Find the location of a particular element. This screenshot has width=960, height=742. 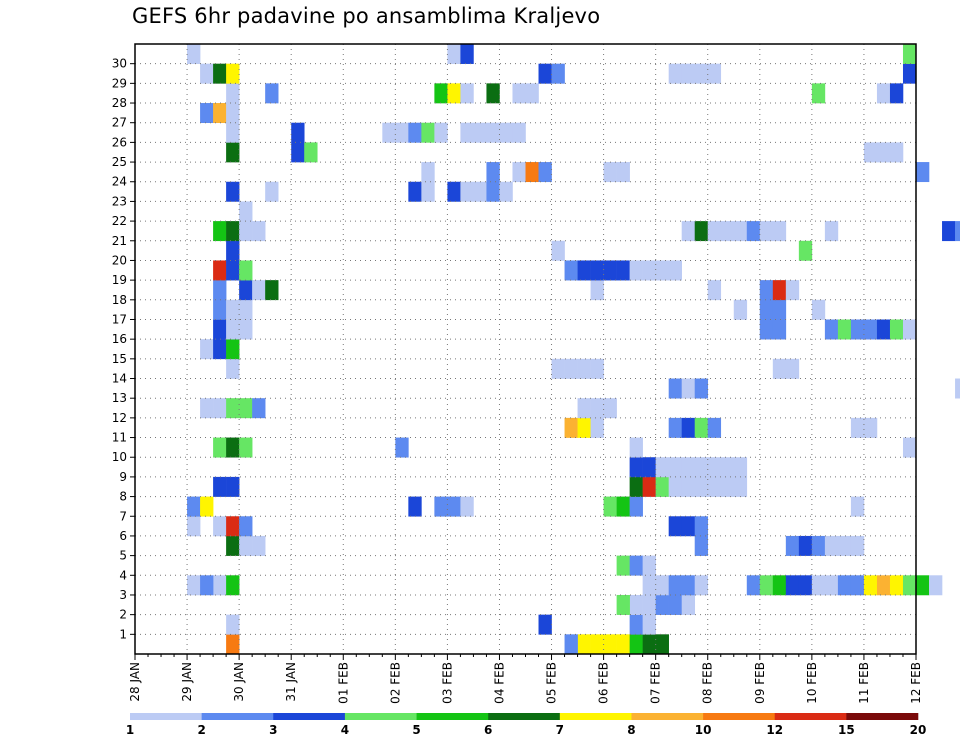

y-tick-label: 25 is located at coordinates (119, 162).